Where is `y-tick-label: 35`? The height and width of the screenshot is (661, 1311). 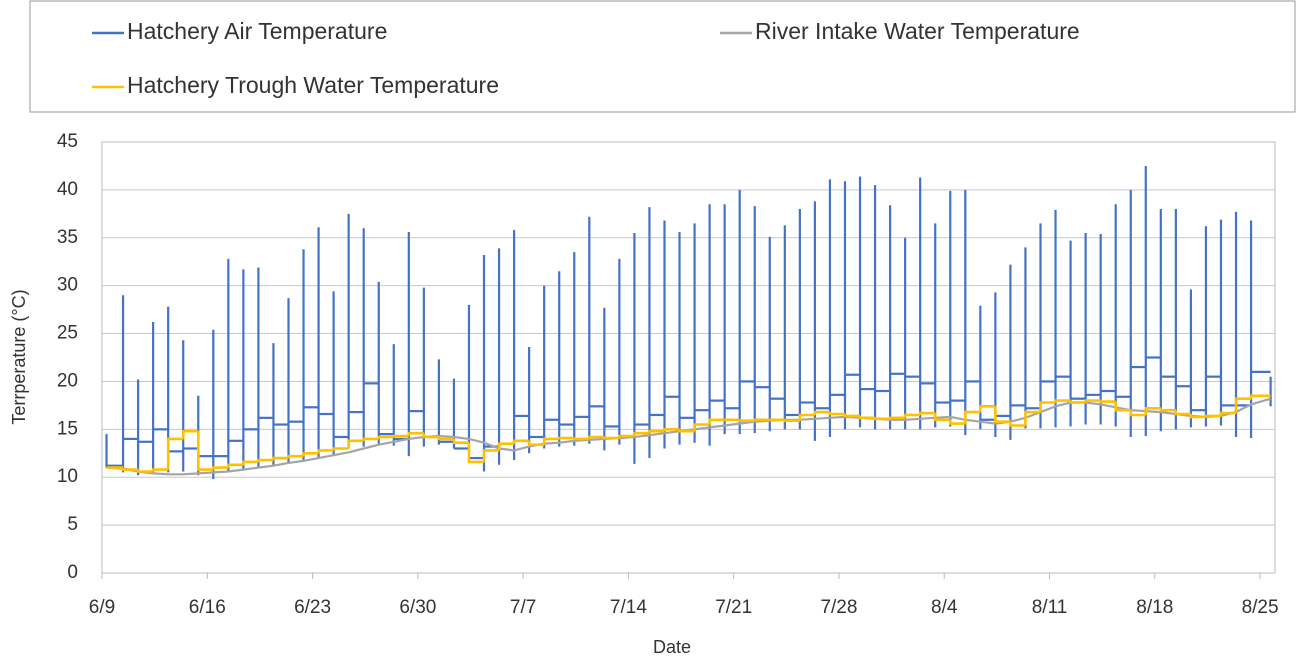
y-tick-label: 35 is located at coordinates (67, 237).